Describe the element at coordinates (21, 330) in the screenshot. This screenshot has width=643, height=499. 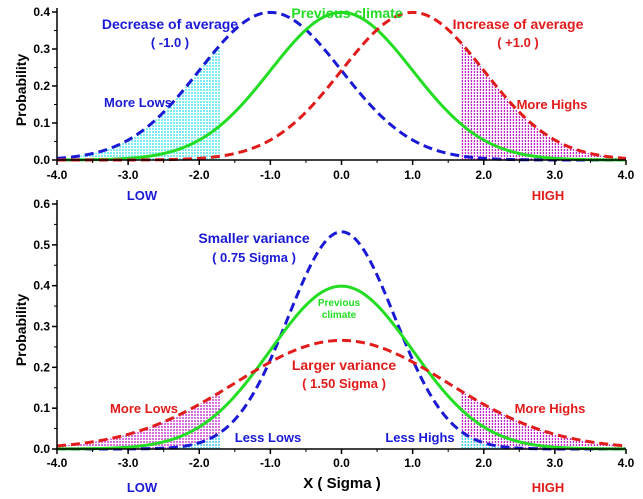
I see `bottom-y-axis-label: Probability` at that location.